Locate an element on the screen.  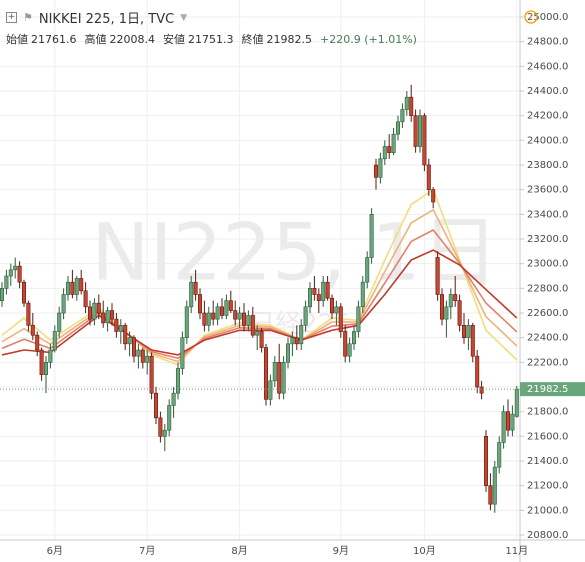
y-tick-label: 23000.0 is located at coordinates (547, 264).